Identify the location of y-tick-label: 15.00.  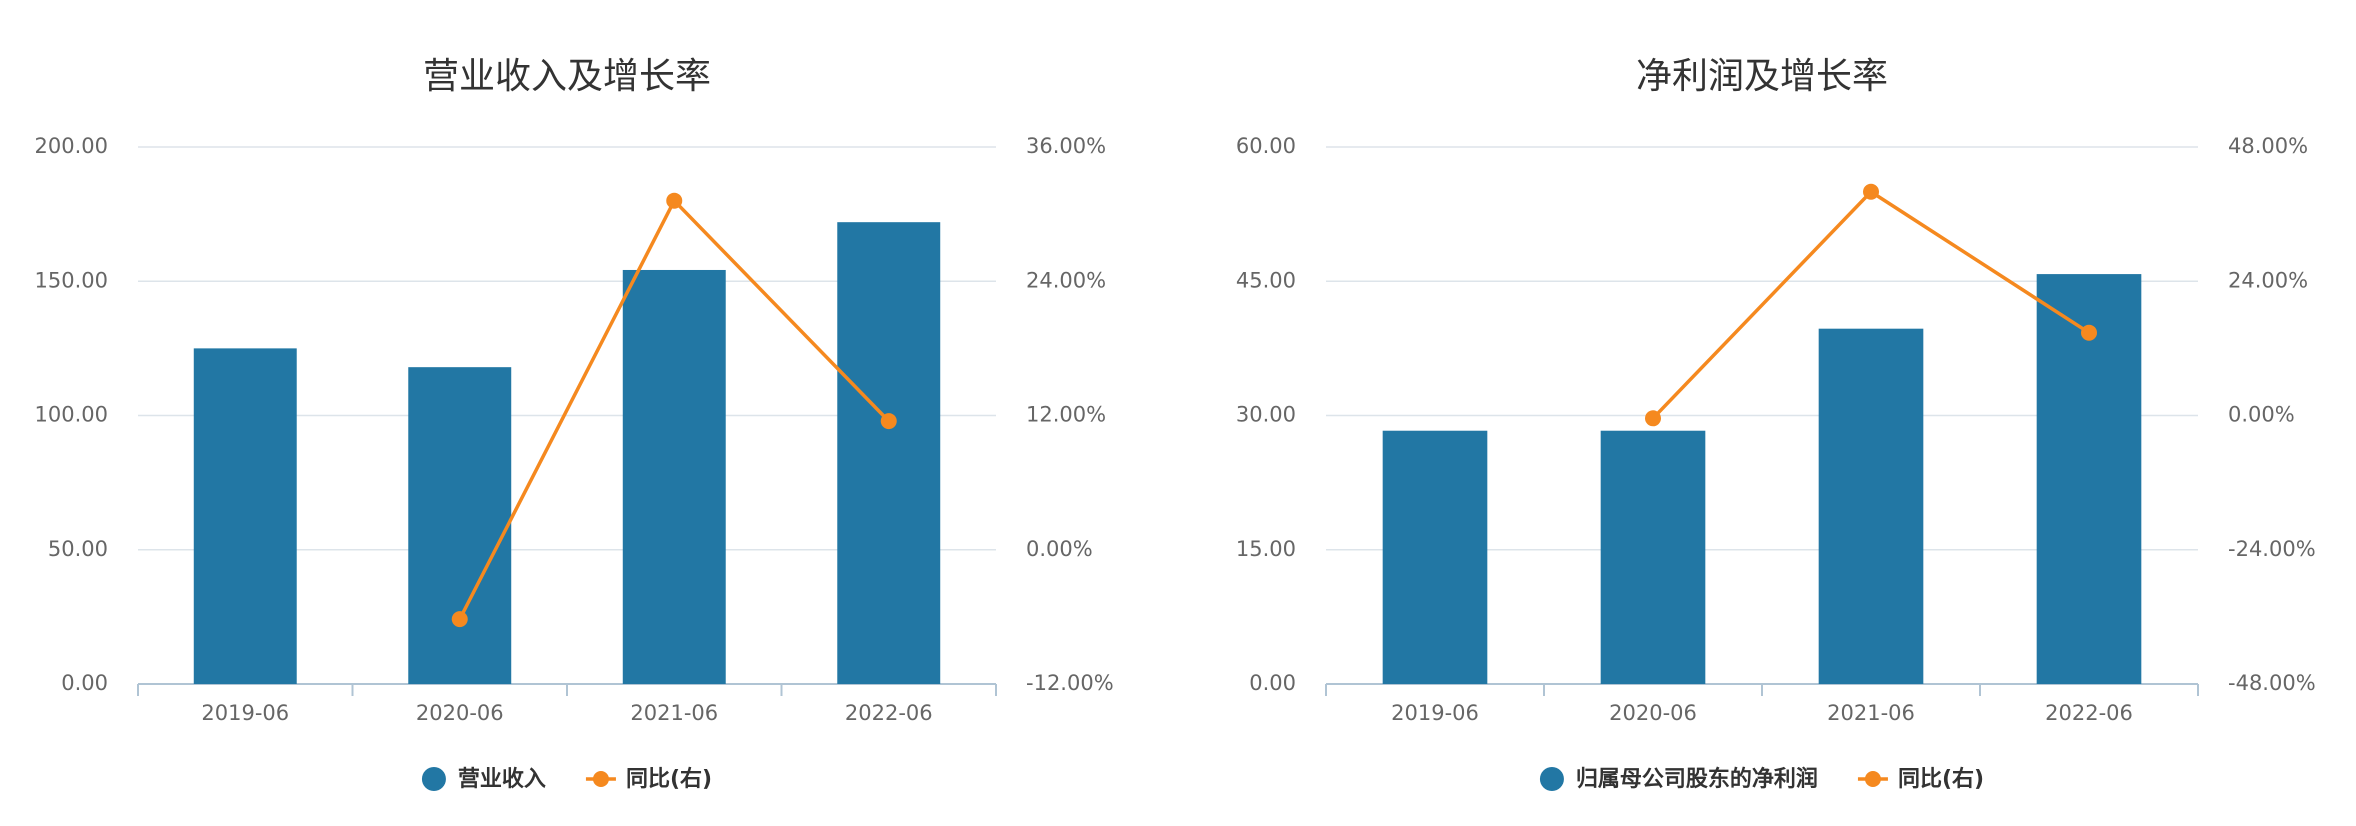
(1266, 549).